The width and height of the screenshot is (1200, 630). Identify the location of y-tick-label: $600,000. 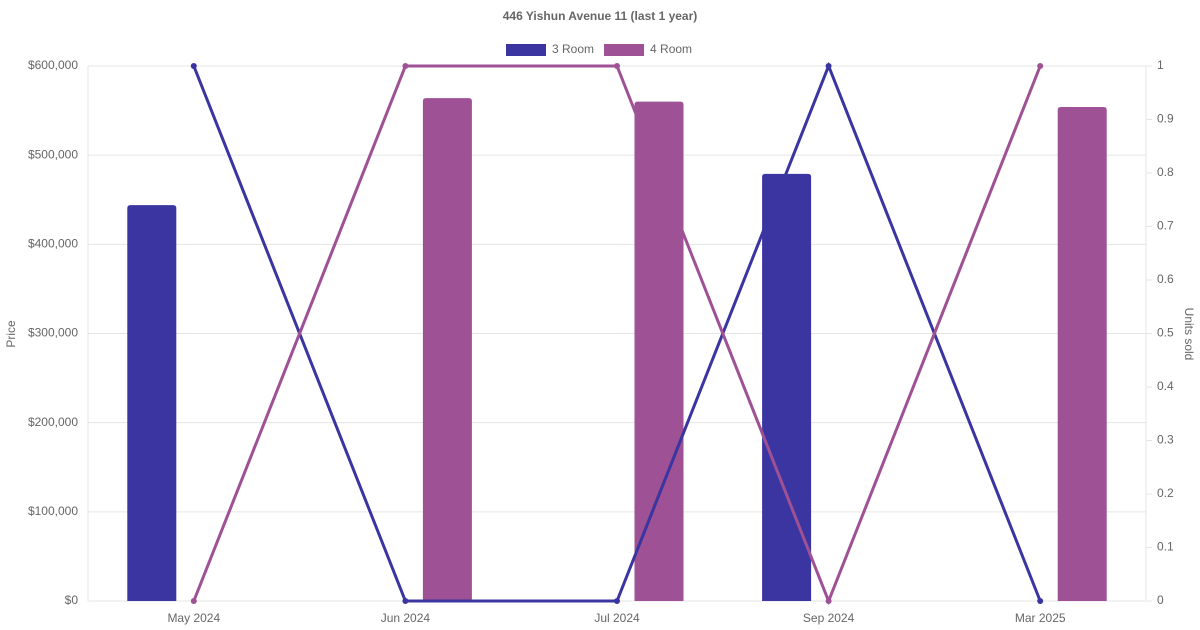
(53, 65).